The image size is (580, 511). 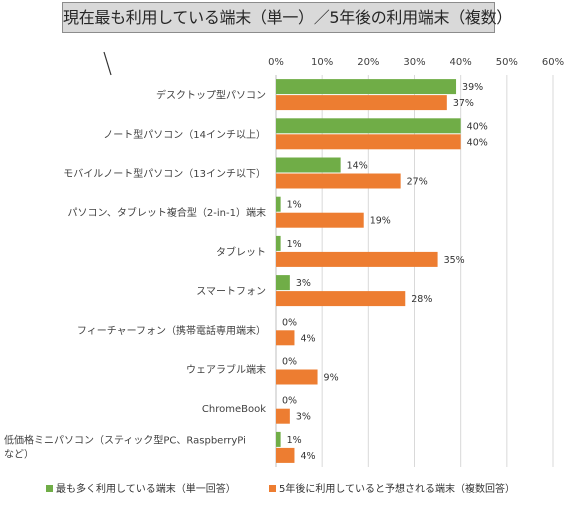 I want to click on value-label-series-2: 9%, so click(x=331, y=378).